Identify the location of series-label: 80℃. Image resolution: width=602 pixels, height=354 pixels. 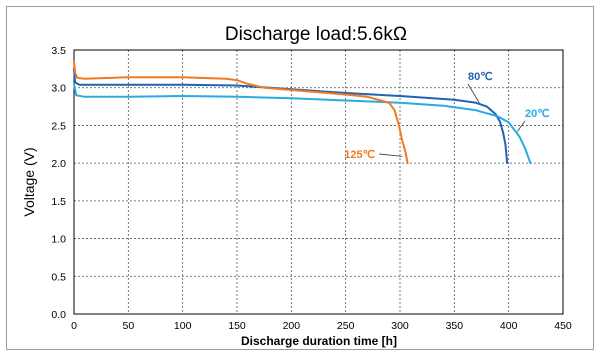
(480, 77).